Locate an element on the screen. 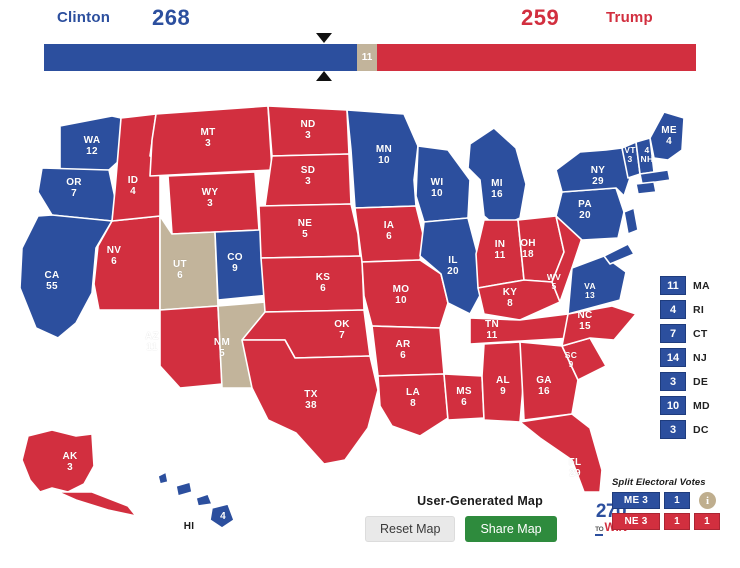  split-district-NE-1: 1 is located at coordinates (677, 521).